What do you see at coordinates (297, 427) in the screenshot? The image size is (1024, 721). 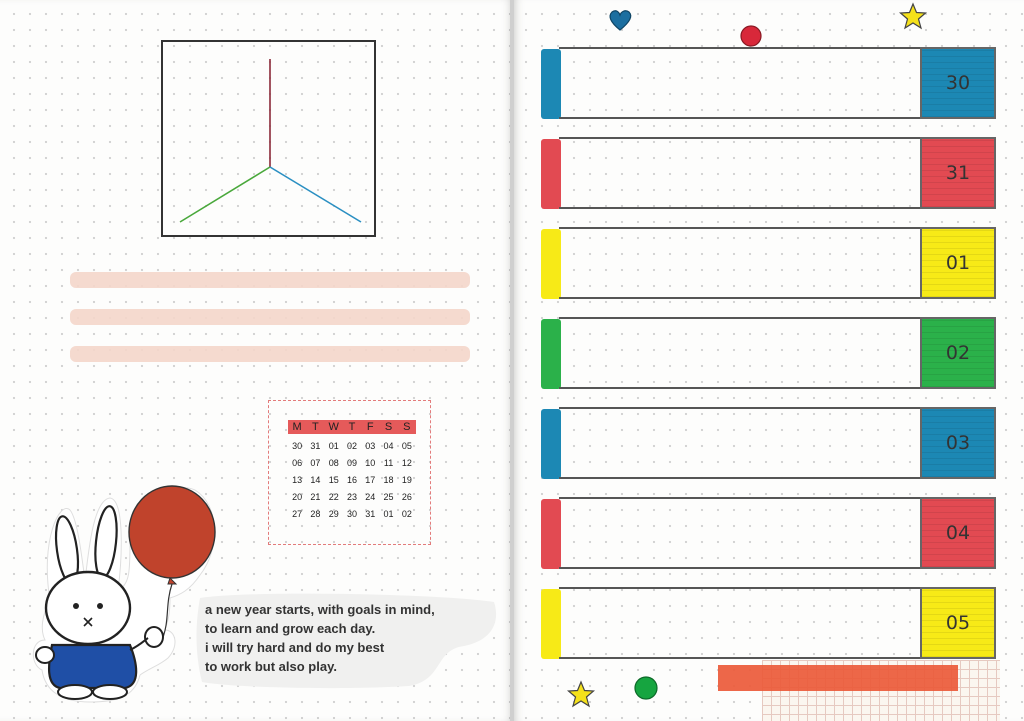 I see `weekday-label: M` at bounding box center [297, 427].